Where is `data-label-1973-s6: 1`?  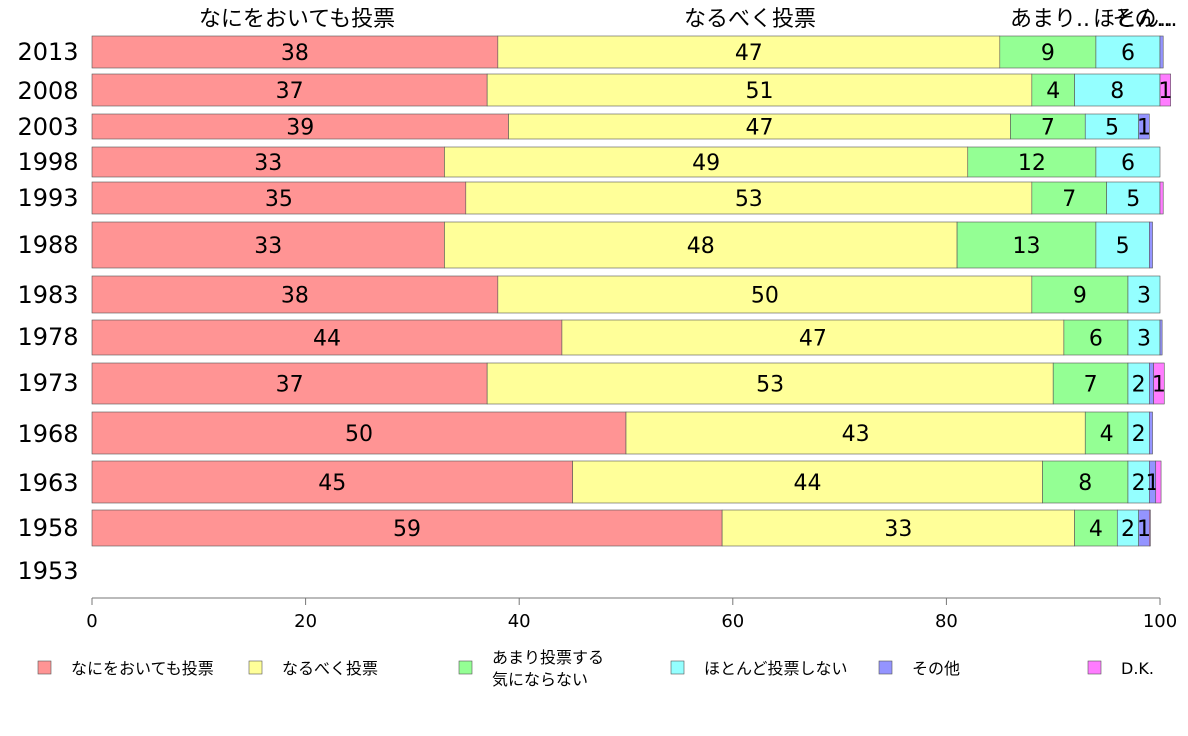 data-label-1973-s6: 1 is located at coordinates (1159, 385).